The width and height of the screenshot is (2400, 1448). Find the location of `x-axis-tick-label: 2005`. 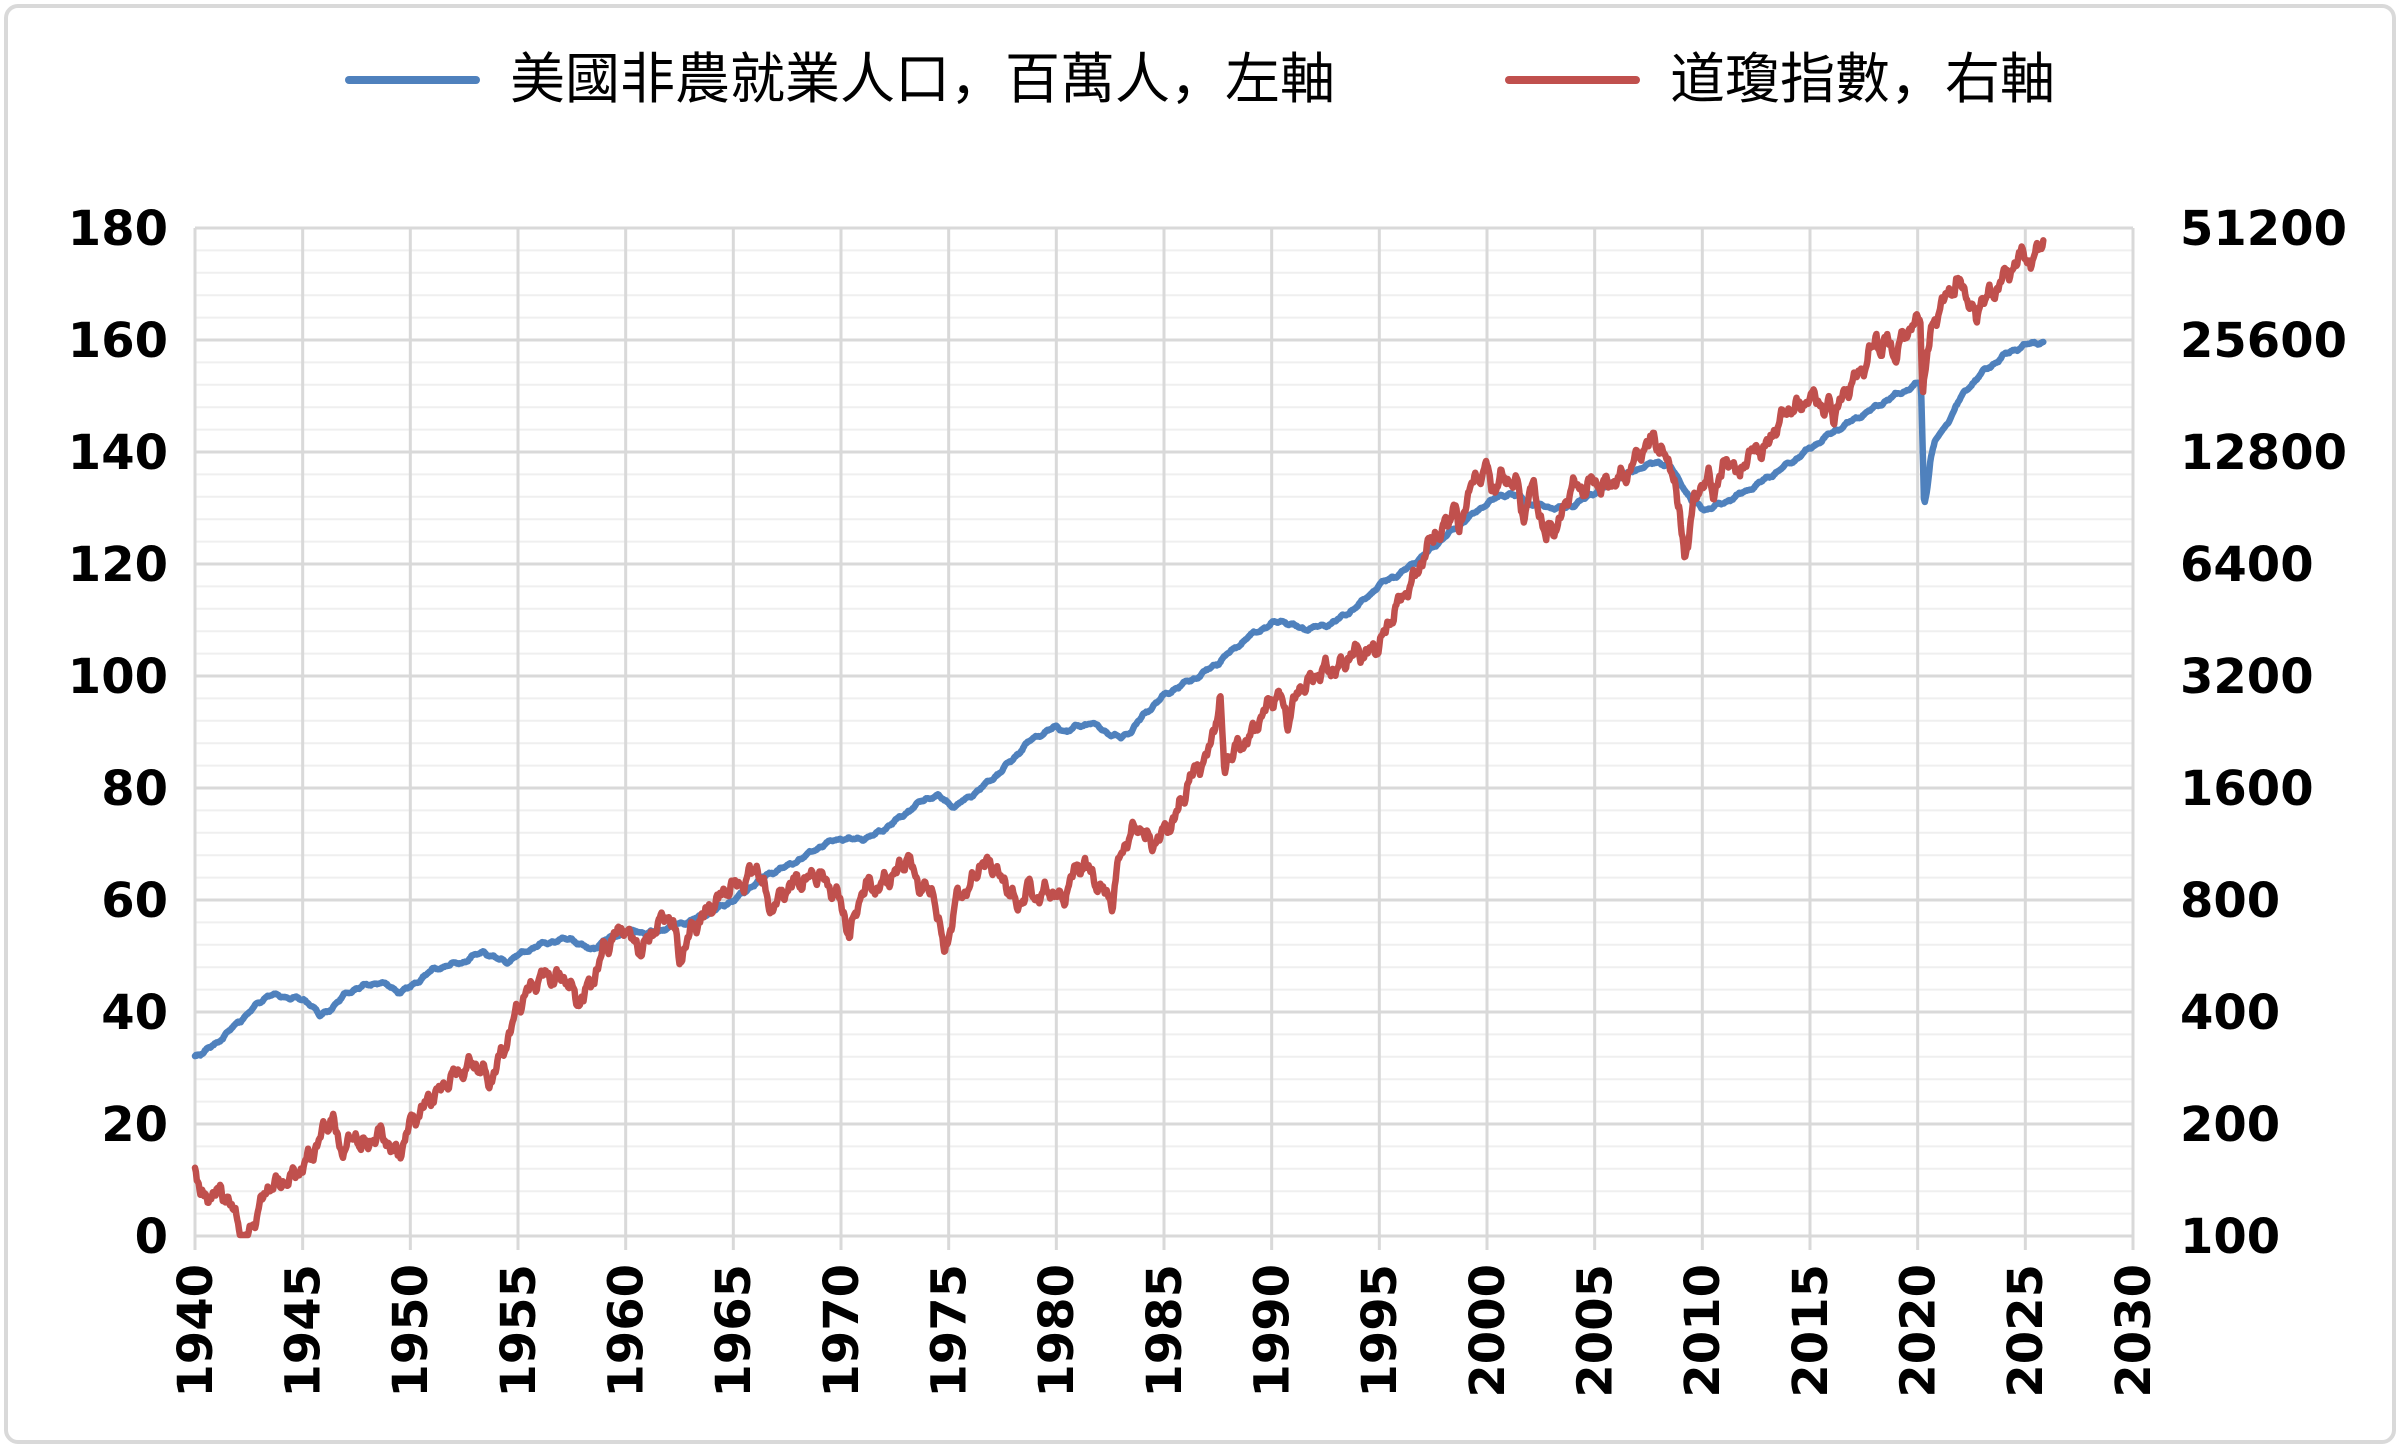

x-axis-tick-label: 2005 is located at coordinates (1595, 1331).